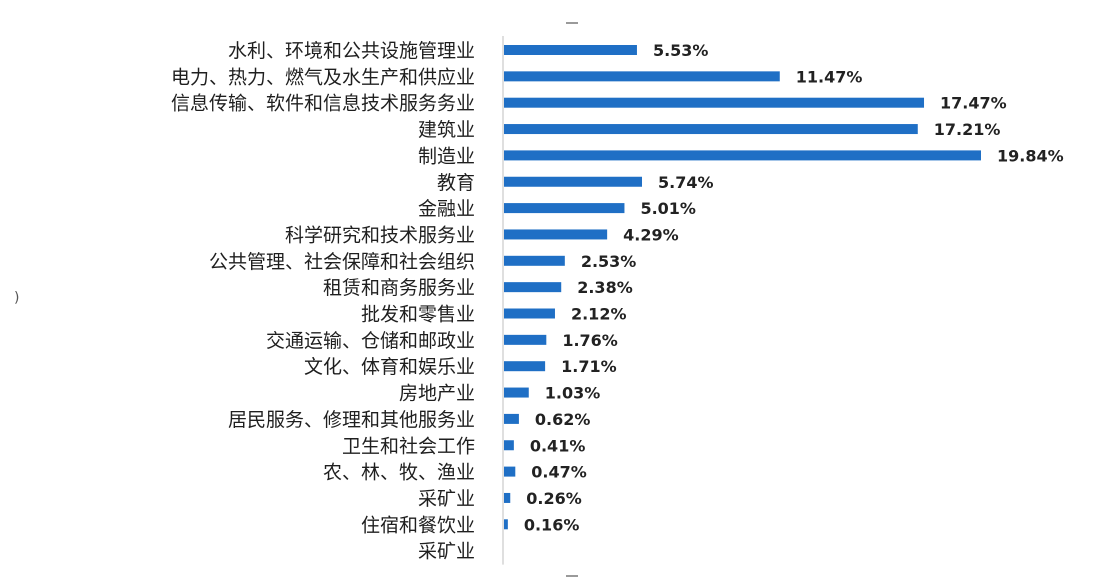  What do you see at coordinates (370, 341) in the screenshot?
I see `category-label: 交通运输、仓储和邮政业` at bounding box center [370, 341].